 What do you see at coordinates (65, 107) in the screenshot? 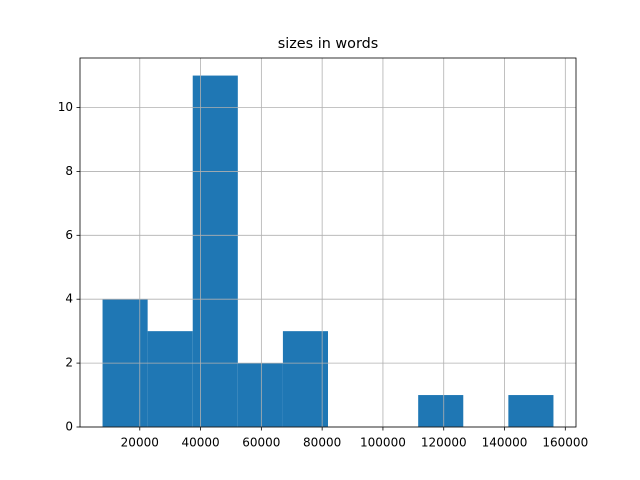
I see `y-tick-label: 10` at bounding box center [65, 107].